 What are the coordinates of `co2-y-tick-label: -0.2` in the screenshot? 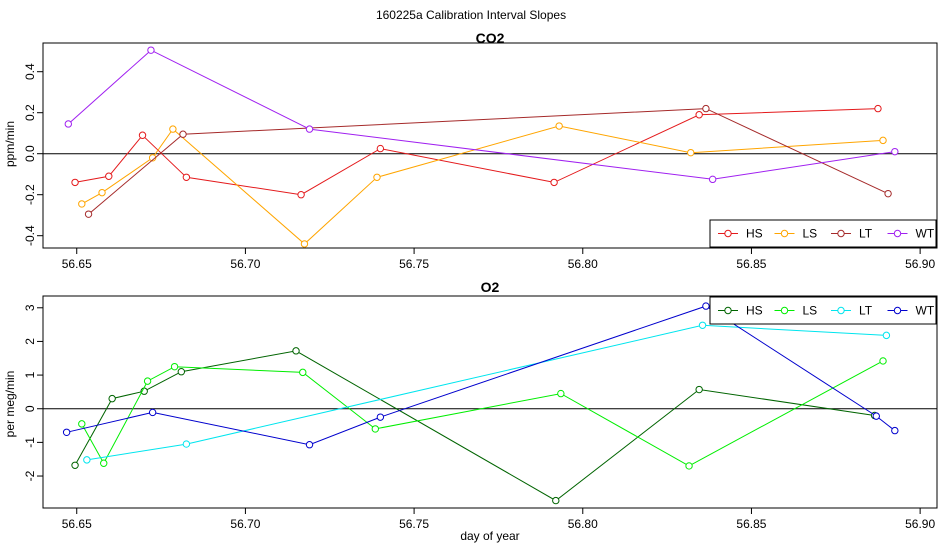 It's located at (30, 194).